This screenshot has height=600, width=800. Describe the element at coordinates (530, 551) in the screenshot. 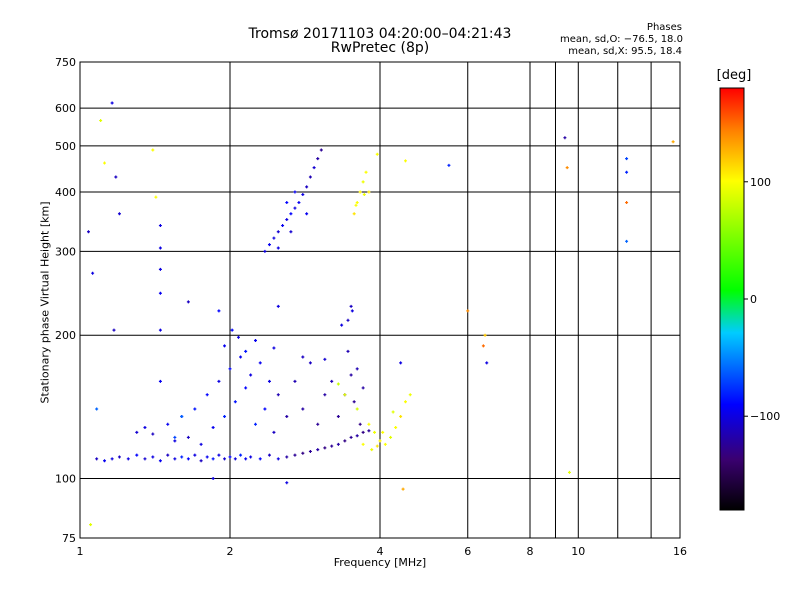

I see `x-tick-label: 8` at that location.